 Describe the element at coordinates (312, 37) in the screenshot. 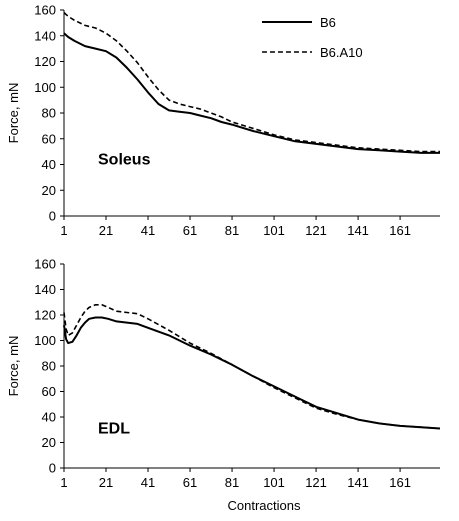

I see `chart-legend: B6 B6.A10` at that location.